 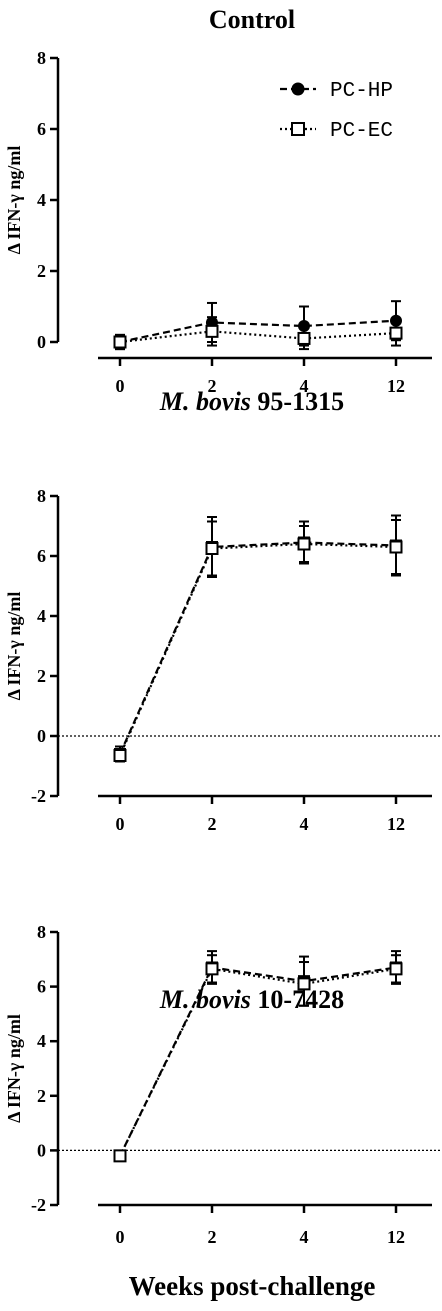 What do you see at coordinates (361, 131) in the screenshot?
I see `legend-label: PC-EC` at bounding box center [361, 131].